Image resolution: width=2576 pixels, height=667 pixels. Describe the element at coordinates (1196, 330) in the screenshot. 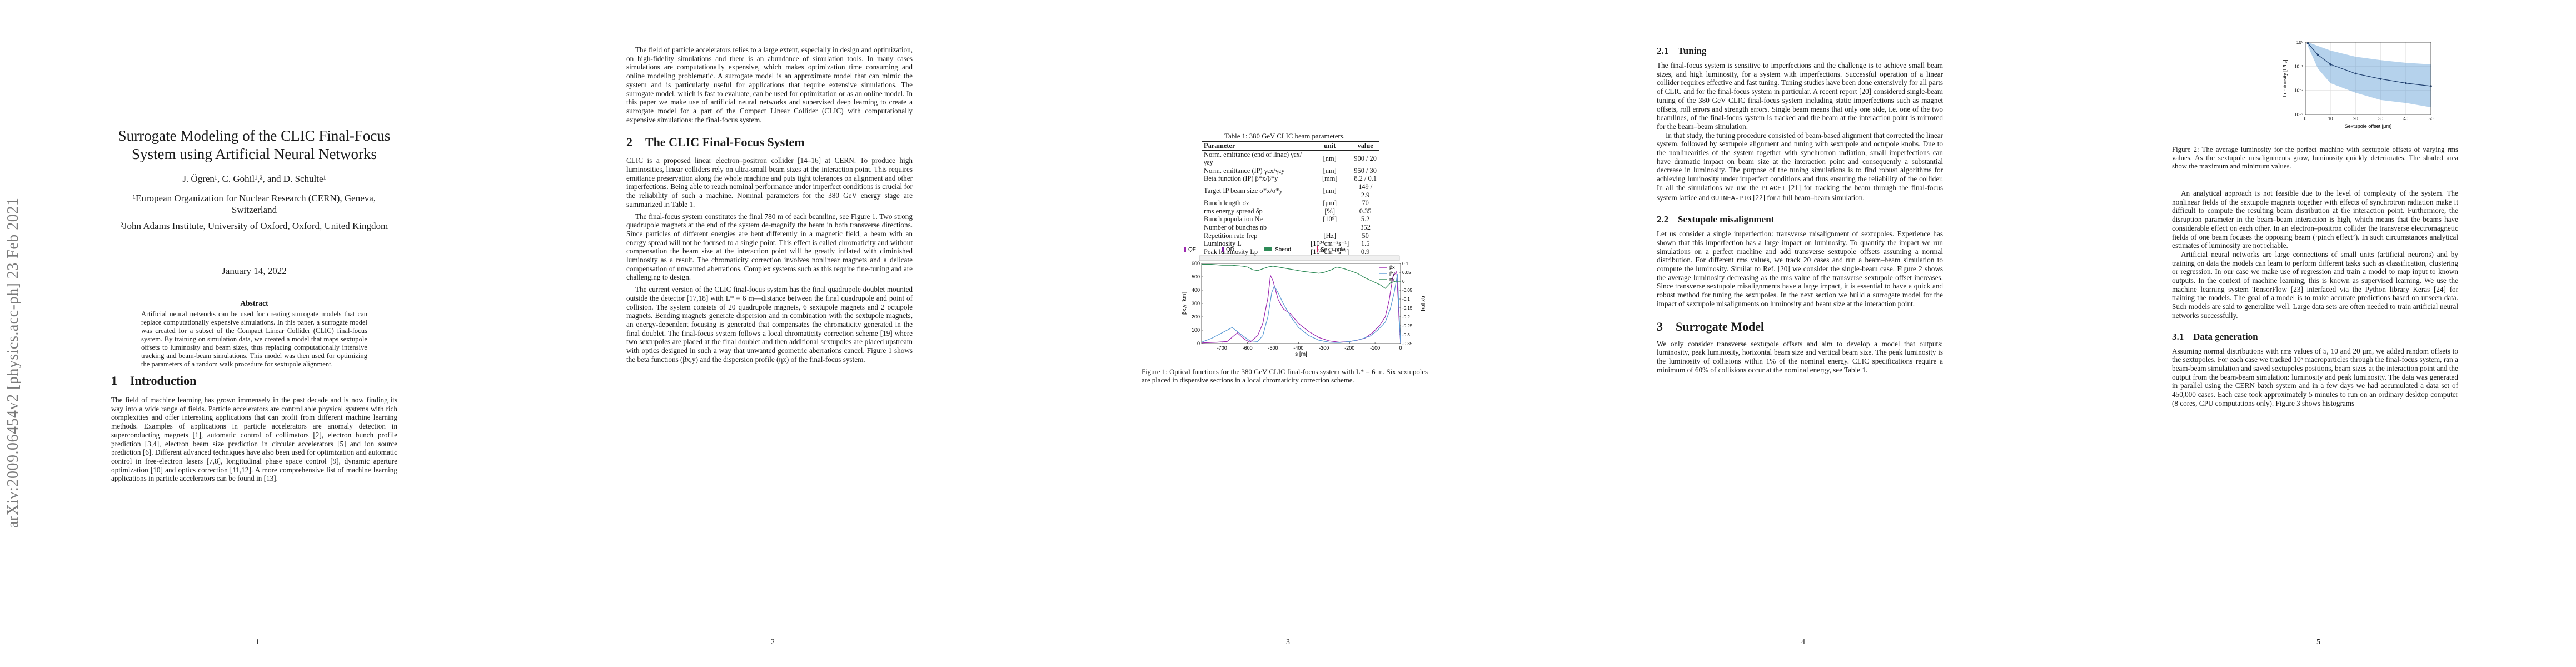

I see `y-tick-label: 100` at that location.